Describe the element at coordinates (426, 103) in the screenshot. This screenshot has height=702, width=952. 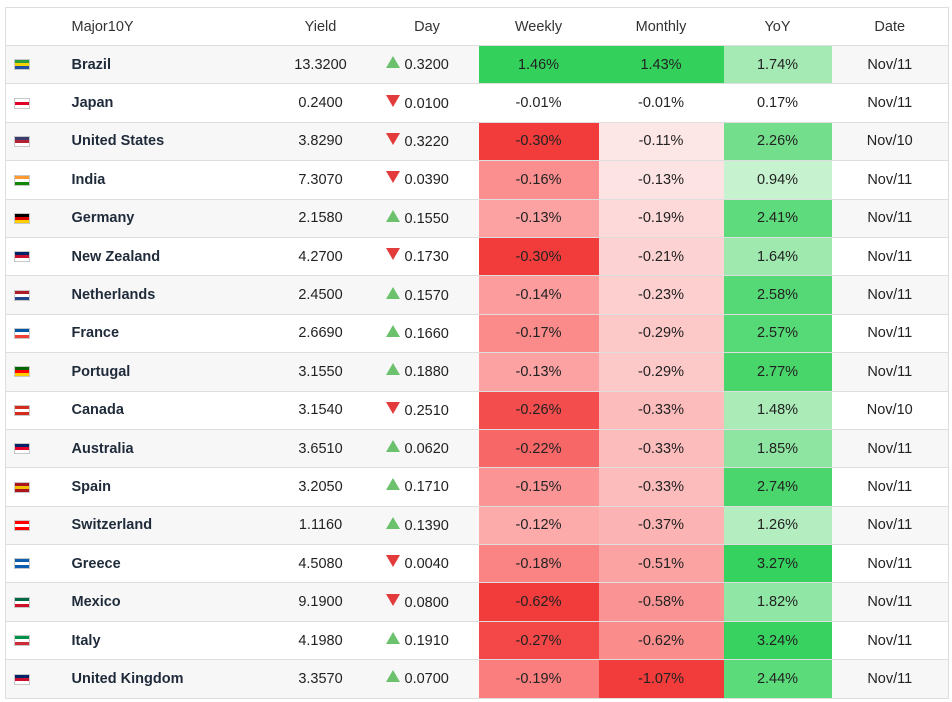
I see `day-change-value: 0.0100` at that location.